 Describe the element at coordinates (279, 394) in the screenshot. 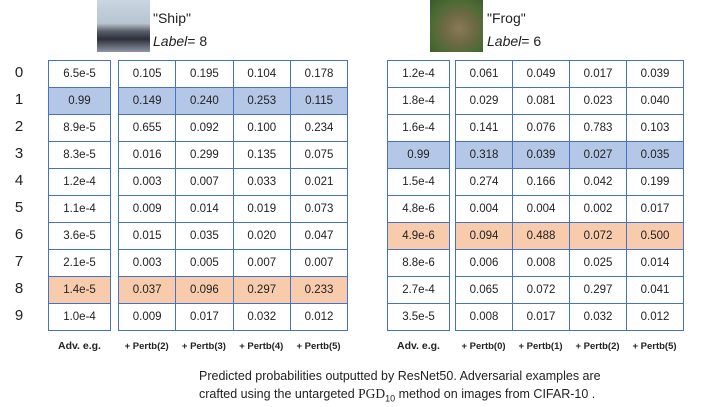

I see `caption-text: crafted using the untargeted` at that location.